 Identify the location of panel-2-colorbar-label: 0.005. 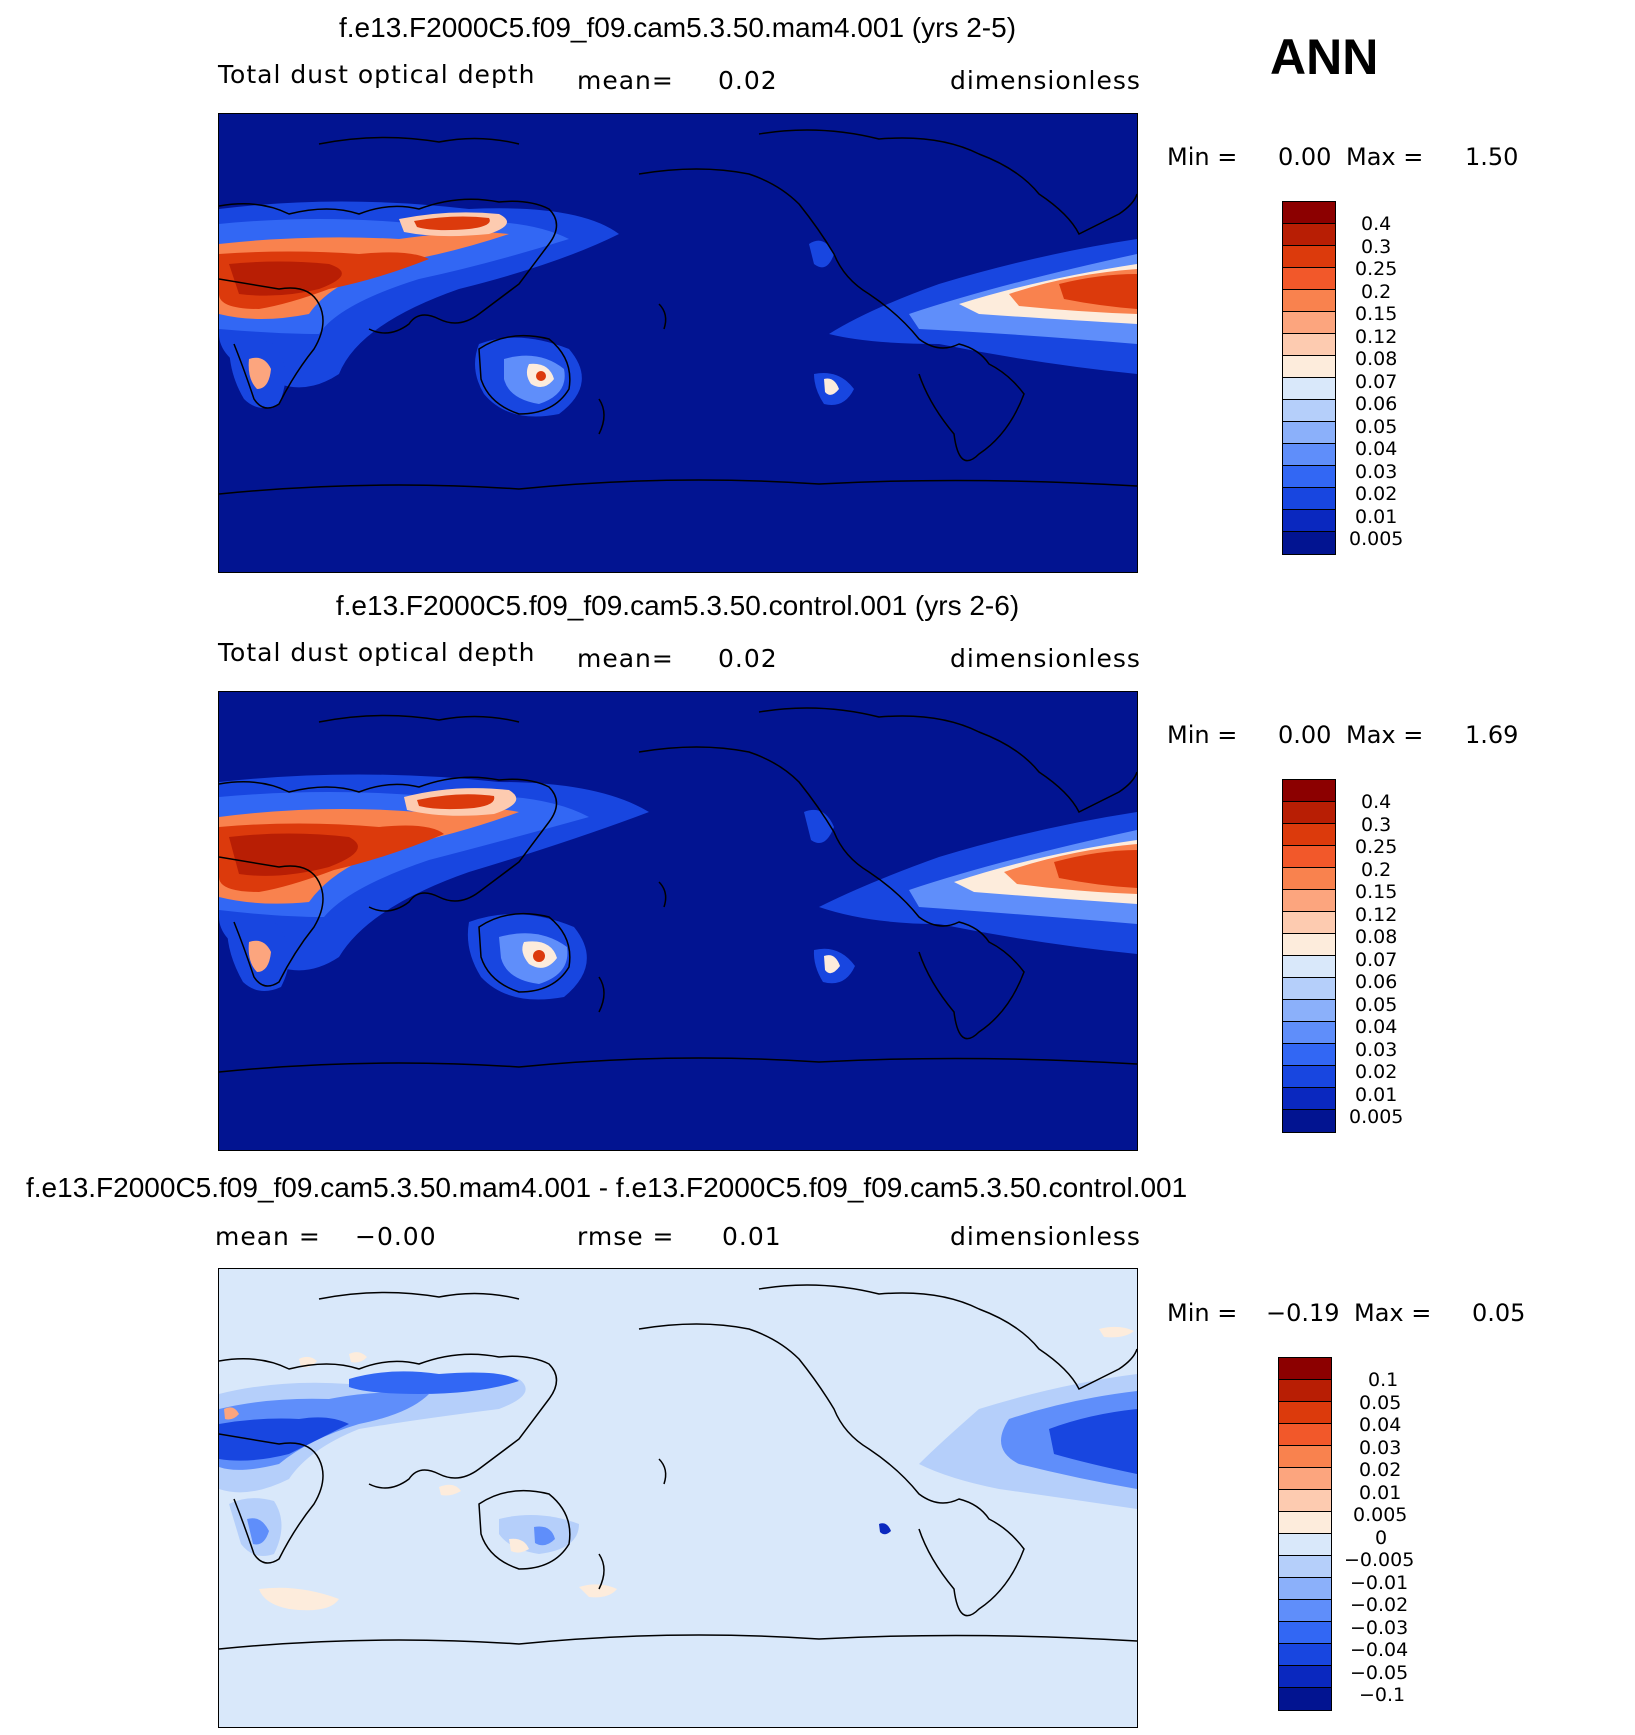
(1376, 1117).